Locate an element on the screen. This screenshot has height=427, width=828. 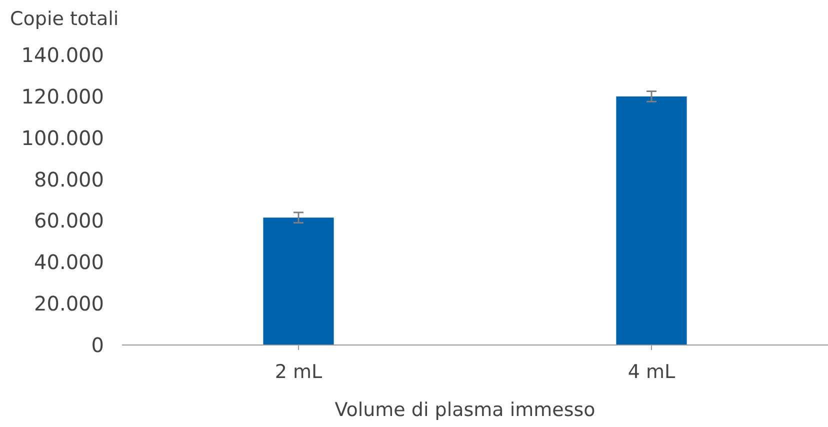
y-axis-title: Copie totali is located at coordinates (64, 19).